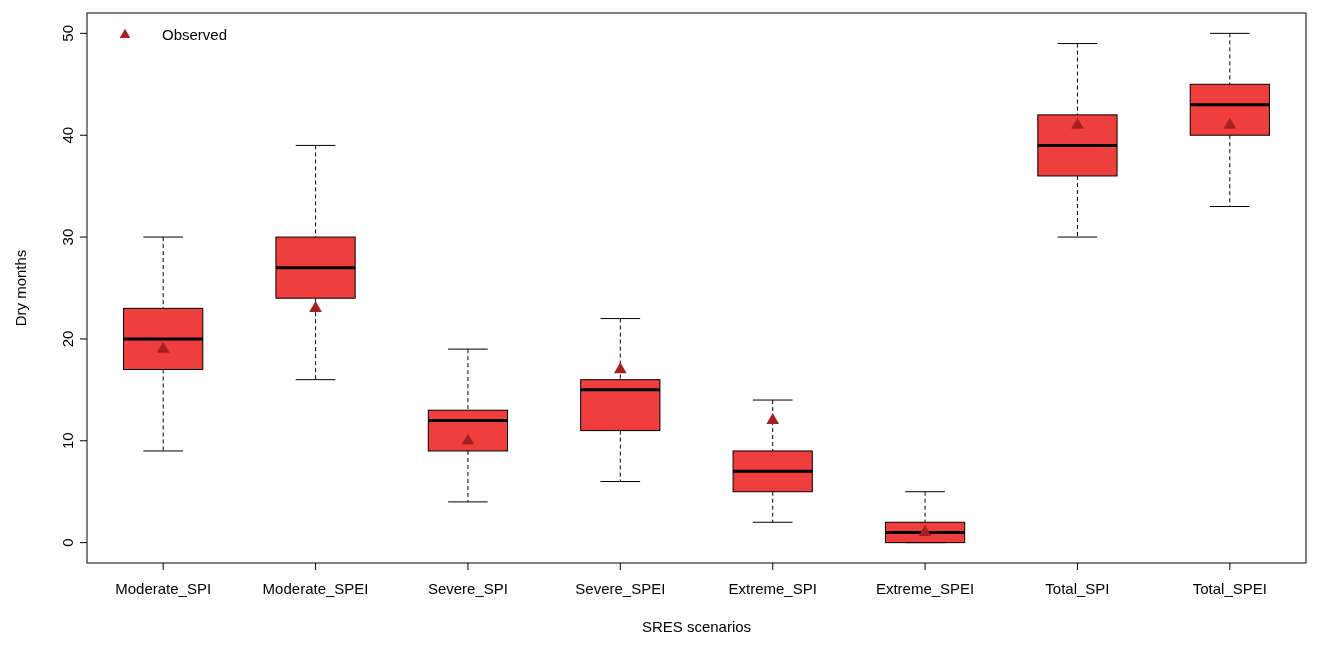 Image resolution: width=1322 pixels, height=646 pixels. I want to click on y-tick-label: 50, so click(67, 33).